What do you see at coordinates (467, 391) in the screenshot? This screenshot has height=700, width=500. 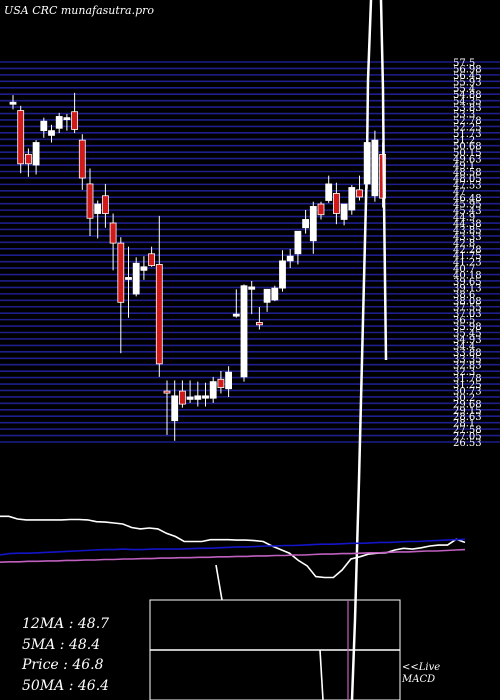 I see `price-tick-label: 30.73` at bounding box center [467, 391].